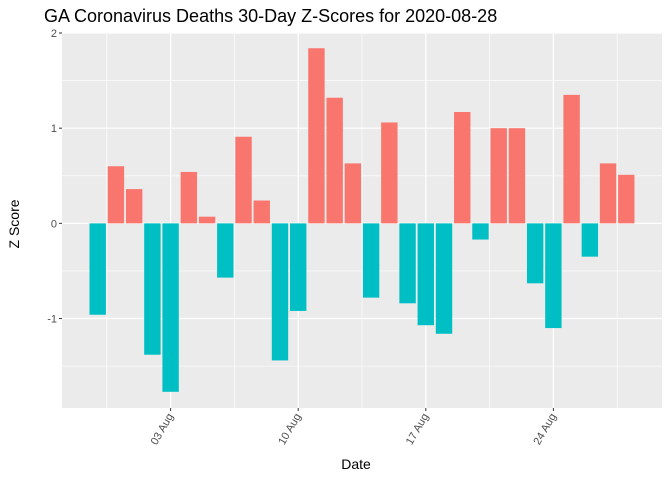 This screenshot has height=480, width=672. What do you see at coordinates (290, 430) in the screenshot?
I see `x-tick-label: 10 Aug` at bounding box center [290, 430].